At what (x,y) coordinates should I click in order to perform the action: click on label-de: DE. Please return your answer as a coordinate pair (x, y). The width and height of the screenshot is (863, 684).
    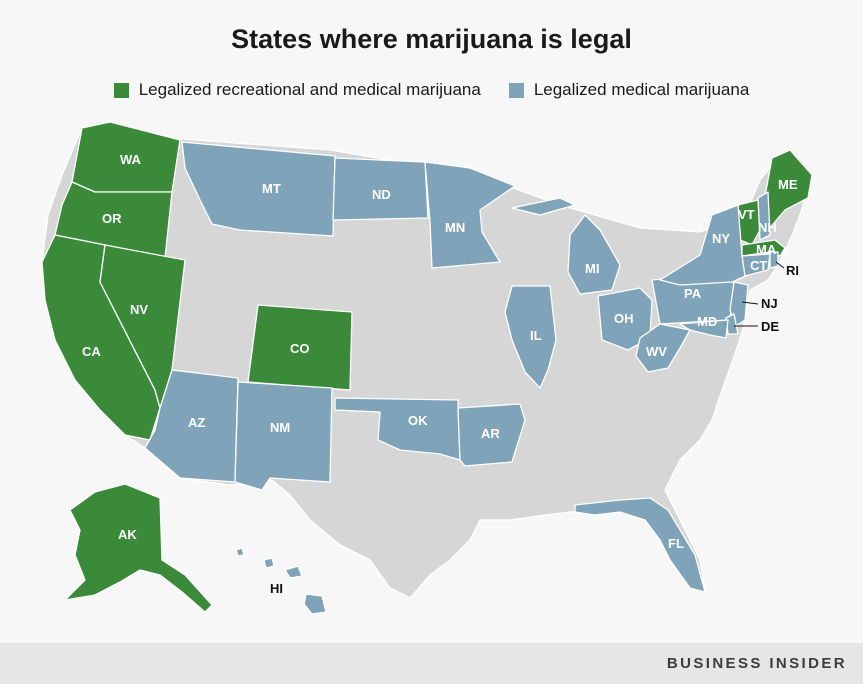
    Looking at the image, I should click on (770, 326).